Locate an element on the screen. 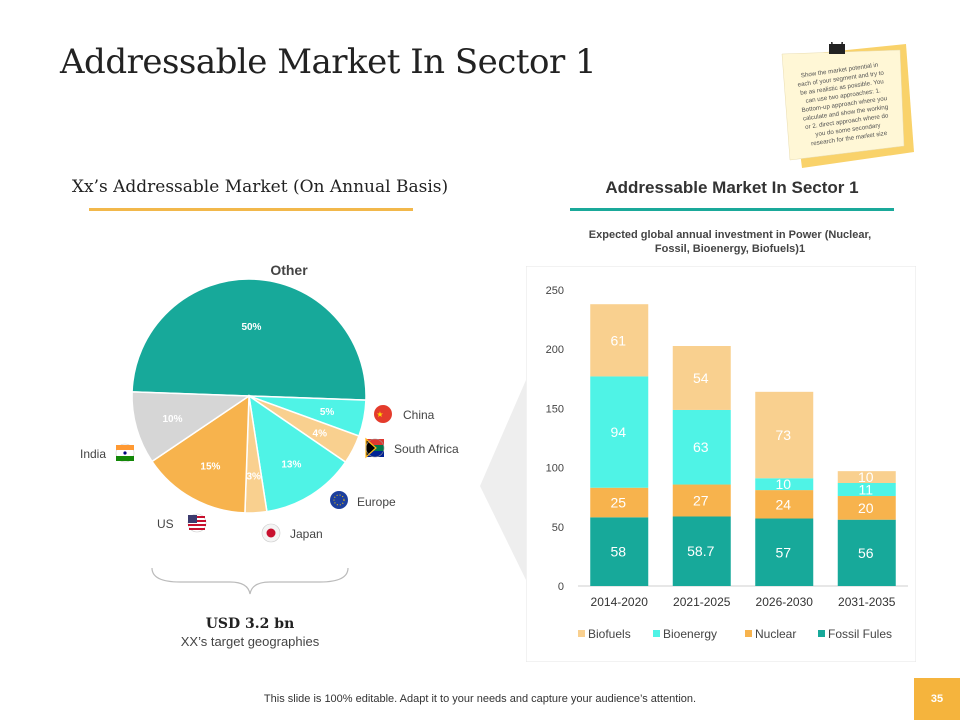 This screenshot has height=720, width=960. bar-value-label: 61 is located at coordinates (618, 340).